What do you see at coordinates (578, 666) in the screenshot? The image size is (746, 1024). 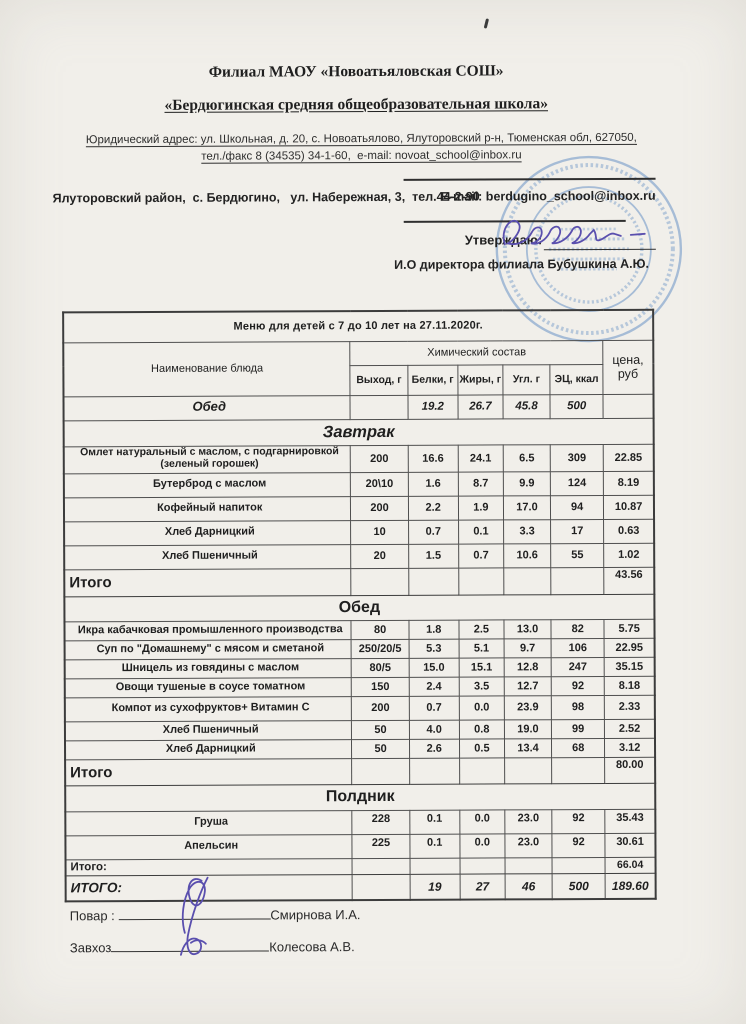 I see `value-cell: 247` at bounding box center [578, 666].